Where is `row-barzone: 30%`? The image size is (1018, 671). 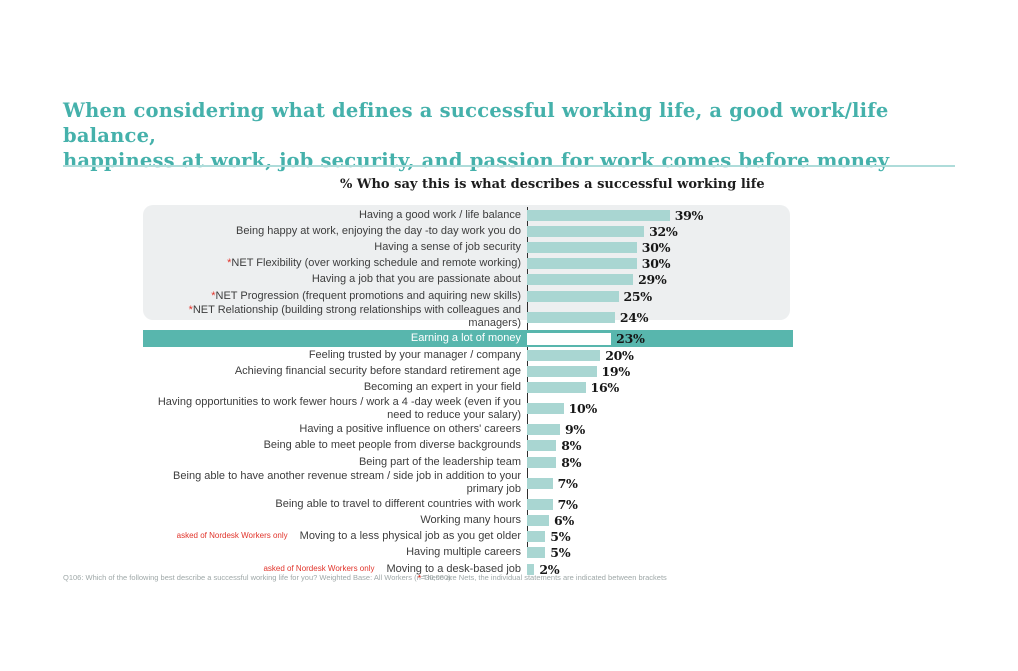
row-barzone: 30% is located at coordinates (660, 247).